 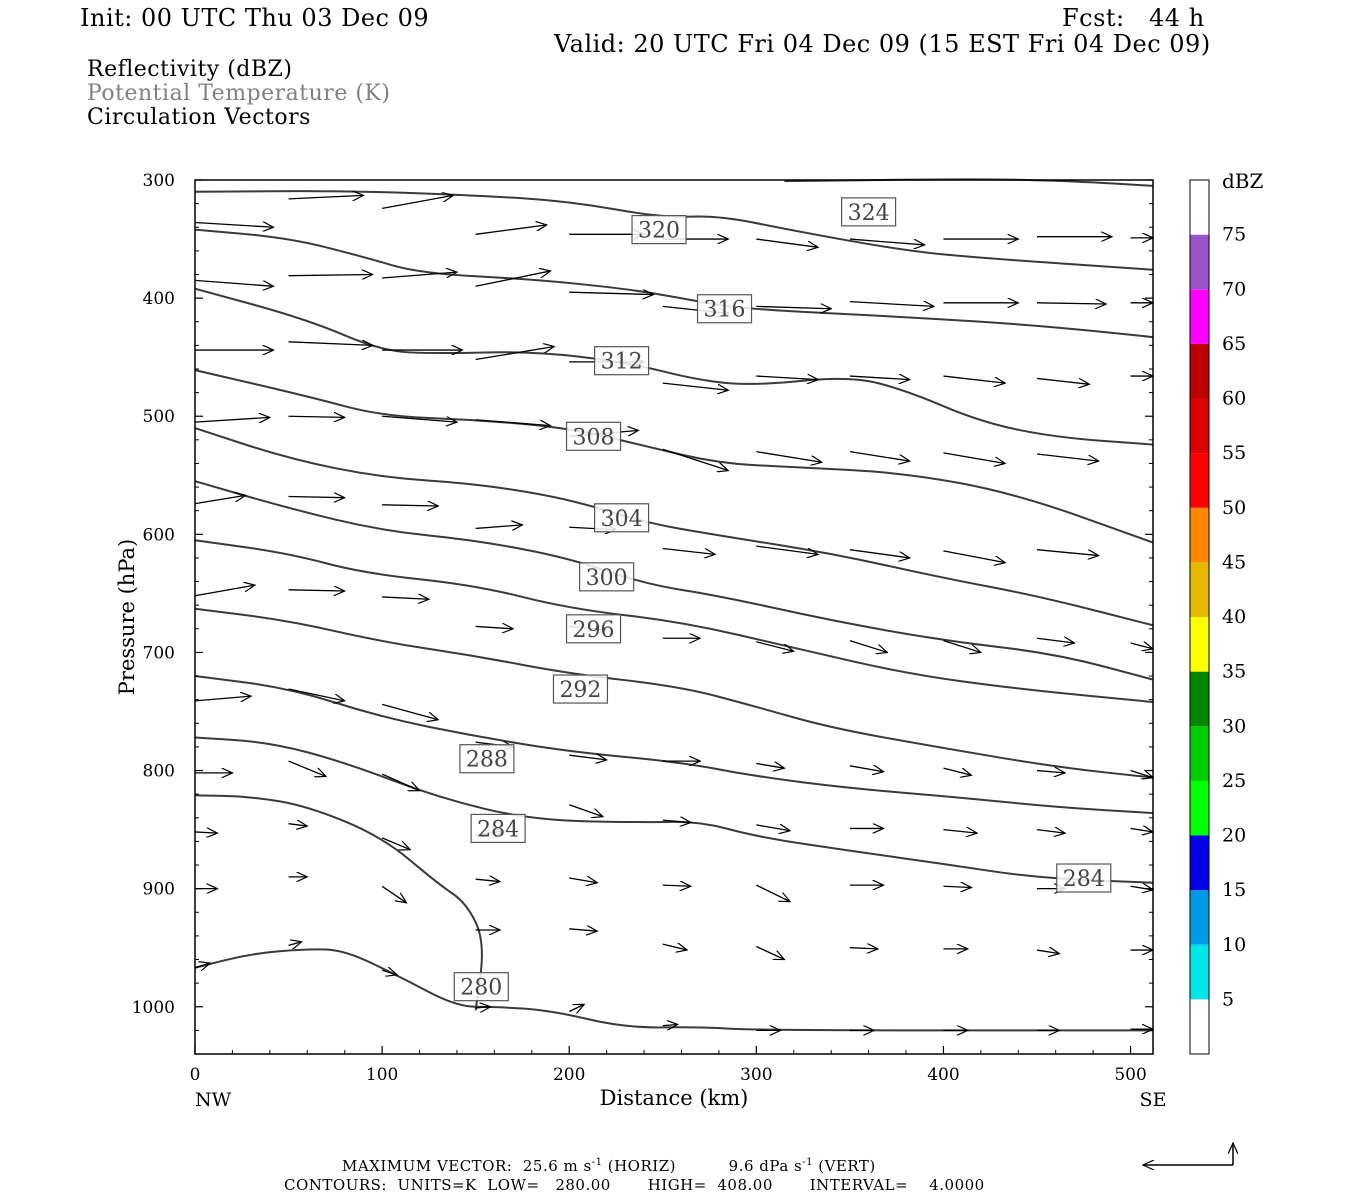 I want to click on x-axis-label: Distance (km), so click(x=674, y=1098).